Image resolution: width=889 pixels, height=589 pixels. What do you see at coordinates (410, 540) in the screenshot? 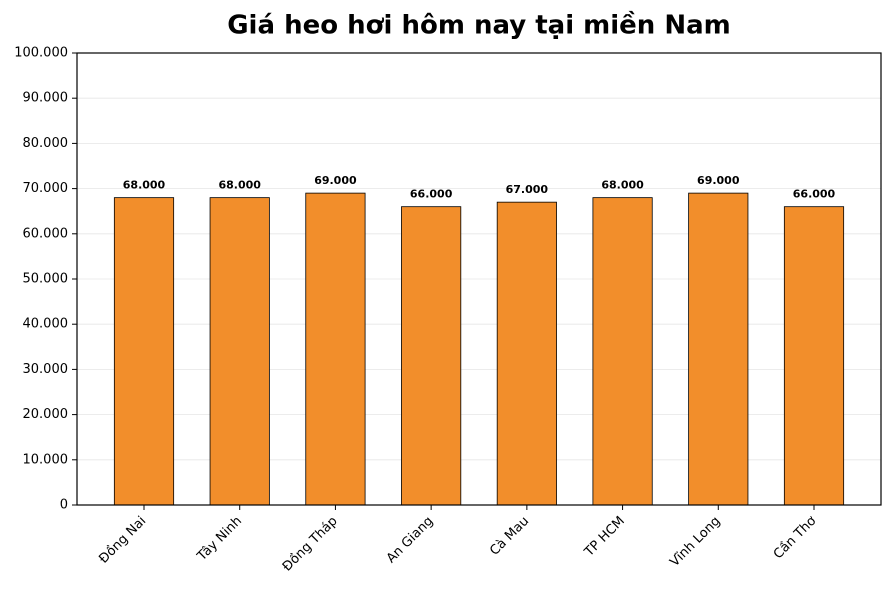
I see `x-tick-label: An Giang` at bounding box center [410, 540].